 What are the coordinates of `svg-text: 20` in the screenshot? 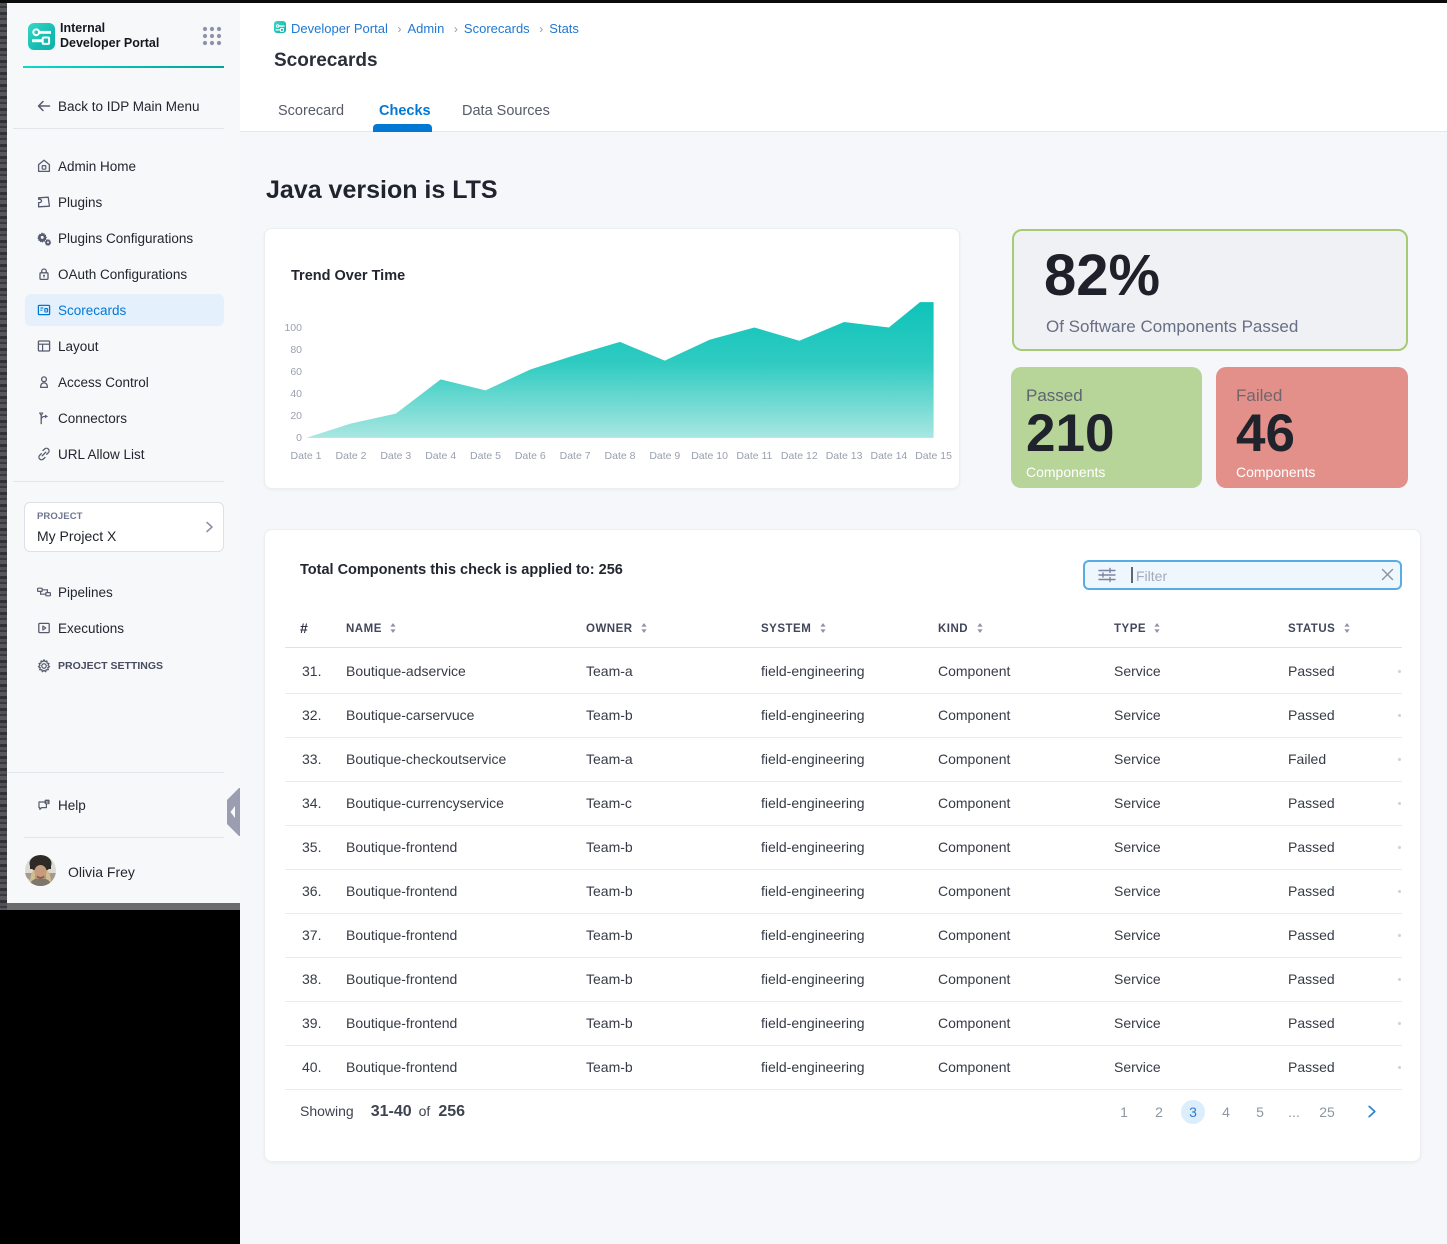 It's located at (296, 416).